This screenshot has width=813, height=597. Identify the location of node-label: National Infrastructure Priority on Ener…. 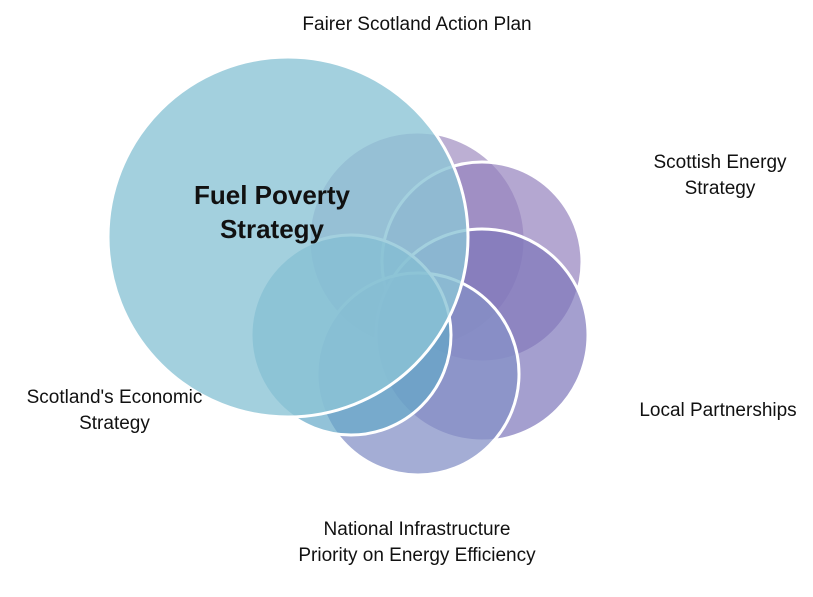
(417, 542).